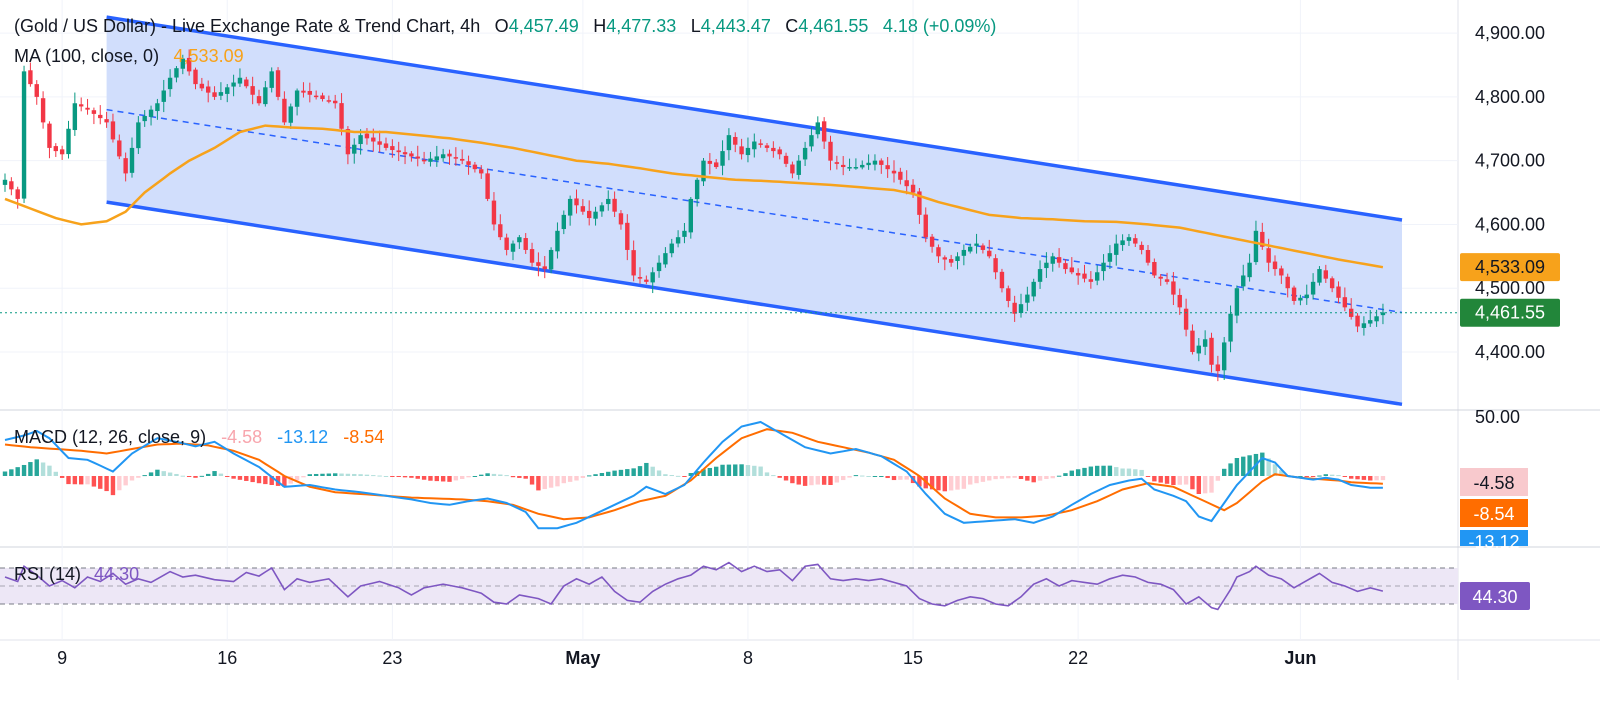 The image size is (1600, 717). What do you see at coordinates (47, 574) in the screenshot?
I see `rsi-legend-label: RSI (14)` at bounding box center [47, 574].